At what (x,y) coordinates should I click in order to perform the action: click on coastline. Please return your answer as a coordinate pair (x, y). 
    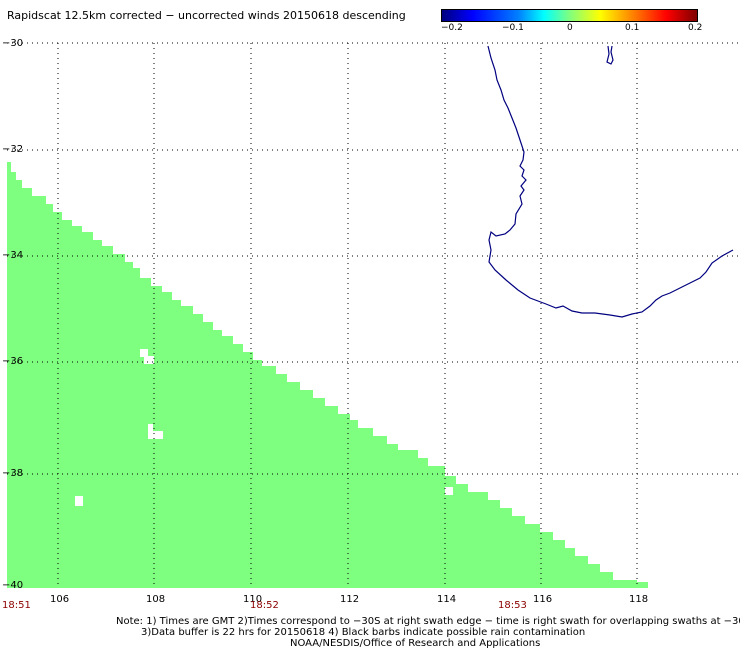
    Looking at the image, I should click on (610, 181).